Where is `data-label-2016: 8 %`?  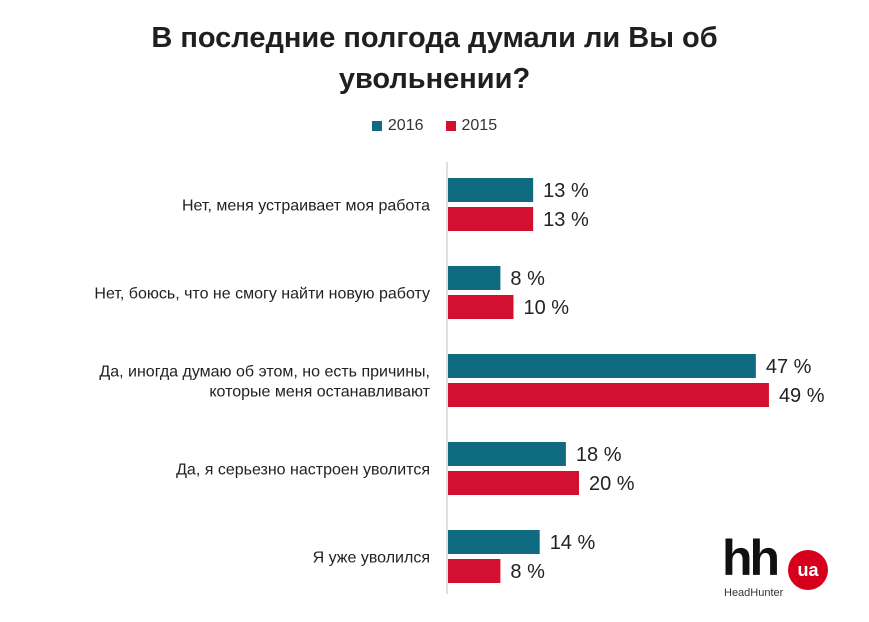
data-label-2016: 8 % is located at coordinates (527, 279).